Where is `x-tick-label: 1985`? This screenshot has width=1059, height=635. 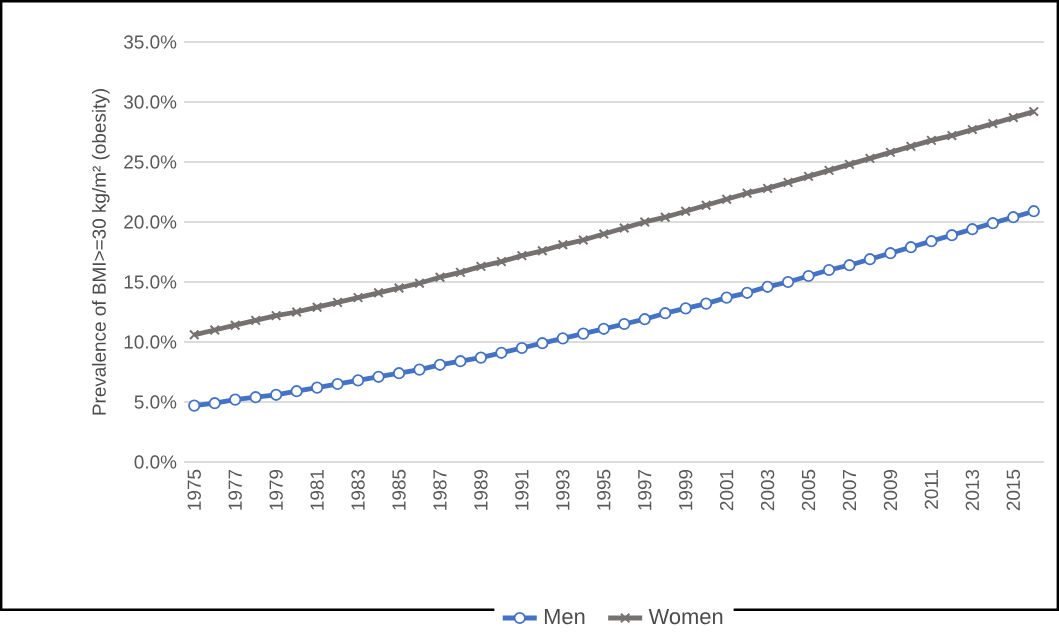 x-tick-label: 1985 is located at coordinates (399, 489).